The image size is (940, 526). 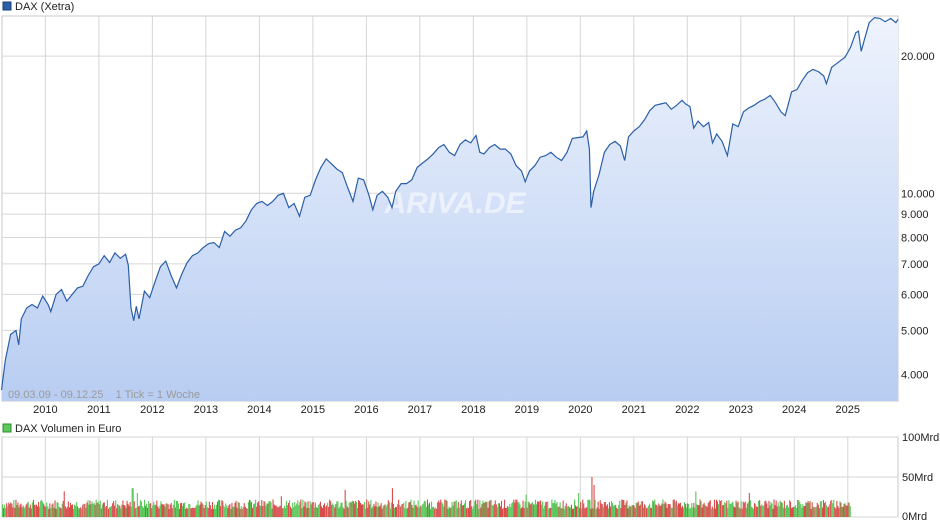 What do you see at coordinates (259, 410) in the screenshot?
I see `x-tick-label: 2014` at bounding box center [259, 410].